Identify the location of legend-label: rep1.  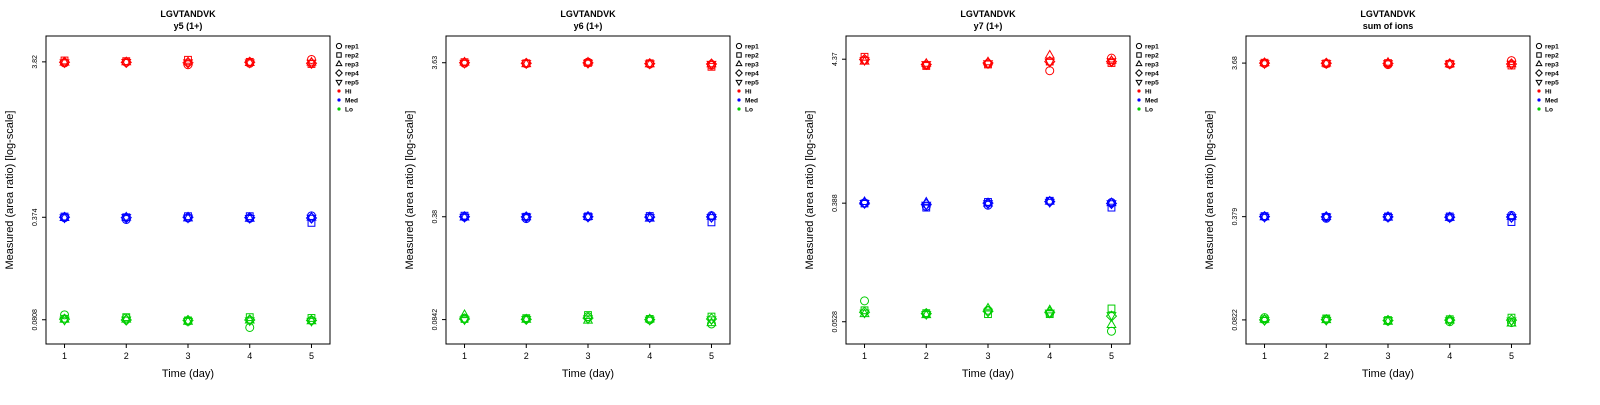
(1552, 47).